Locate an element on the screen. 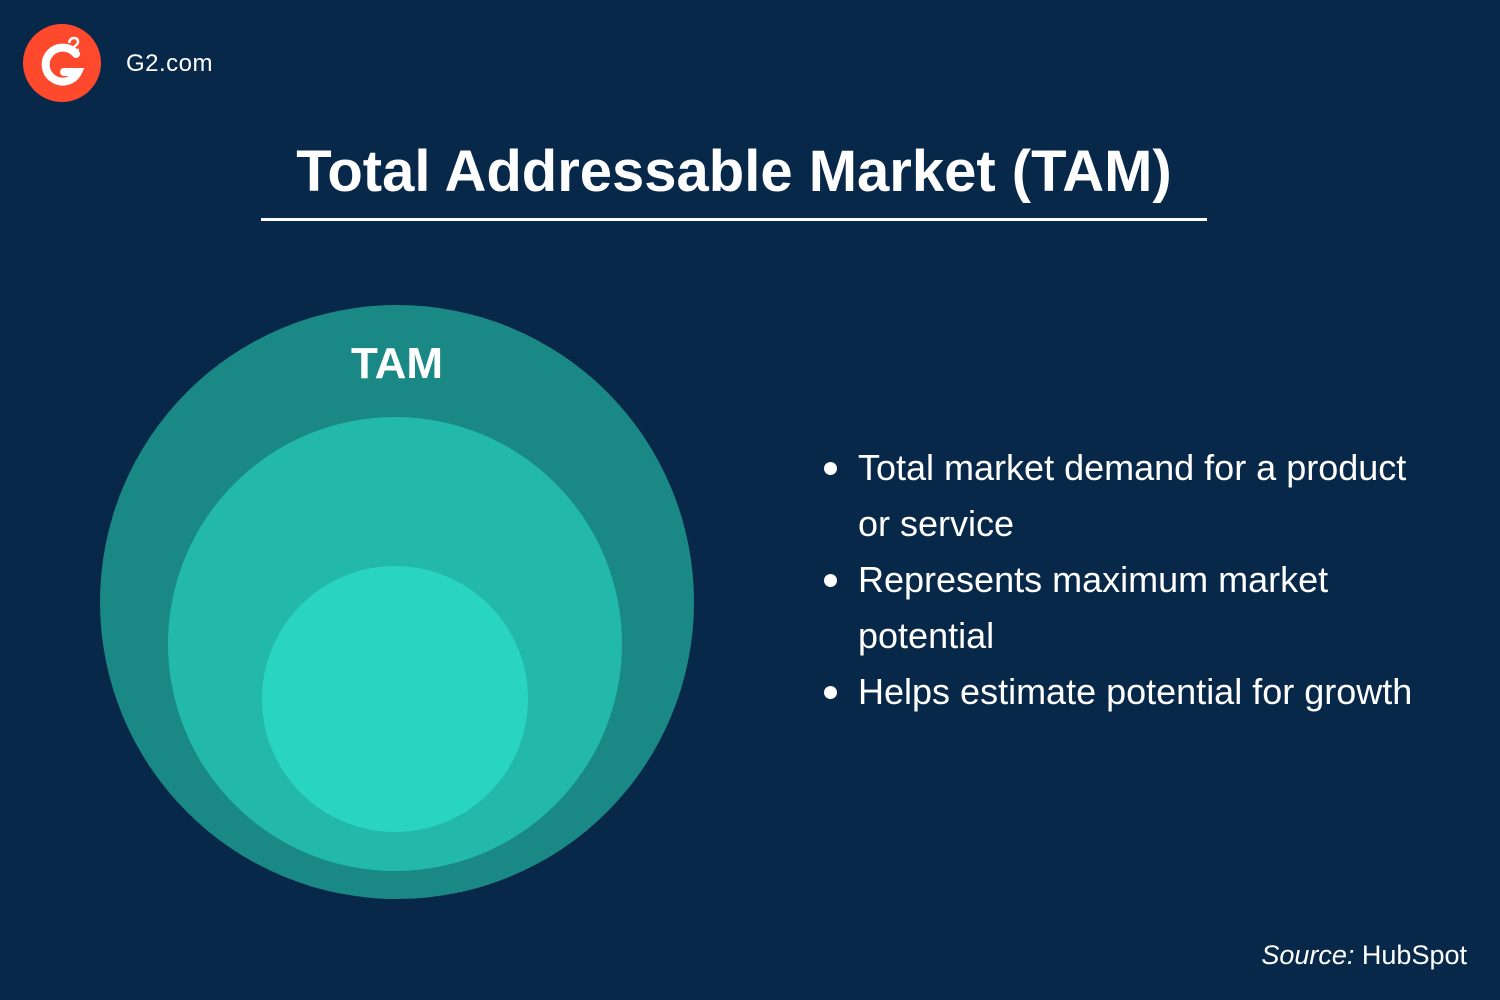 The image size is (1500, 1000). logo-g is located at coordinates (63, 64).